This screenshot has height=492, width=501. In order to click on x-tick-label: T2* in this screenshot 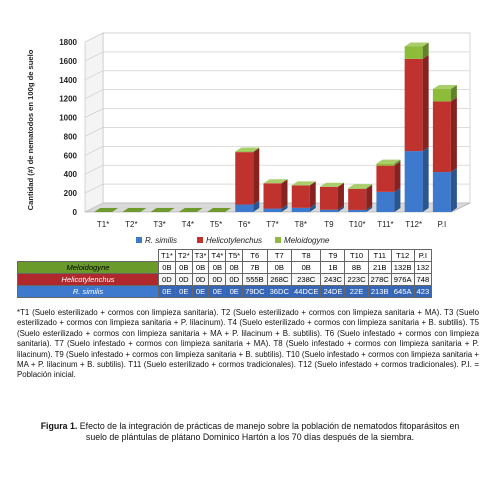, I will do `click(131, 224)`.